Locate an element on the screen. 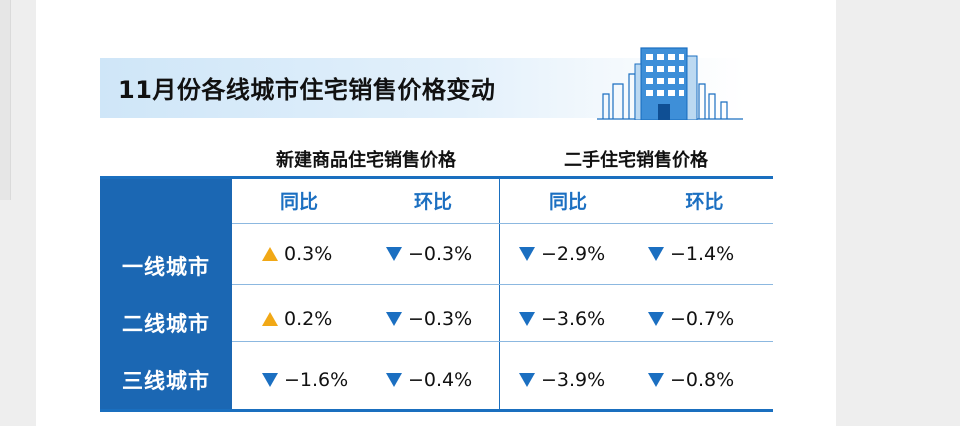 The height and width of the screenshot is (426, 960). sub-header-used-mom: 环比 is located at coordinates (704, 202).